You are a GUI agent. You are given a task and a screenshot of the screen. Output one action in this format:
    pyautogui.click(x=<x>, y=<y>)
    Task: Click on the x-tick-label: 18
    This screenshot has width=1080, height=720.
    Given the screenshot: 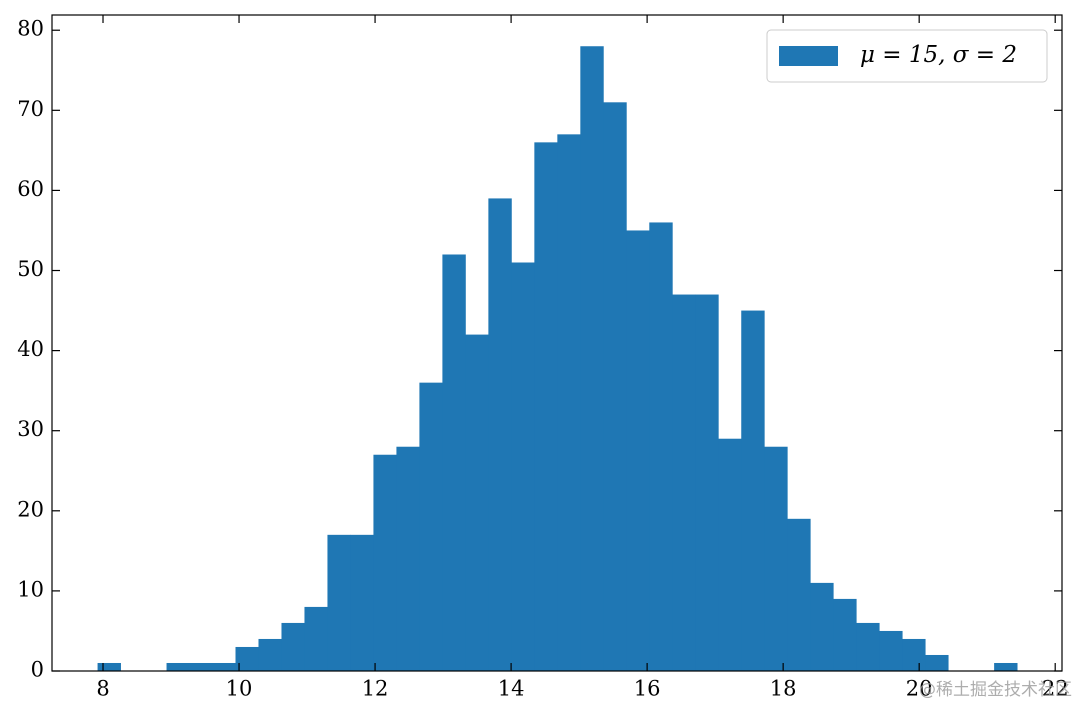 What is the action you would take?
    pyautogui.click(x=783, y=689)
    